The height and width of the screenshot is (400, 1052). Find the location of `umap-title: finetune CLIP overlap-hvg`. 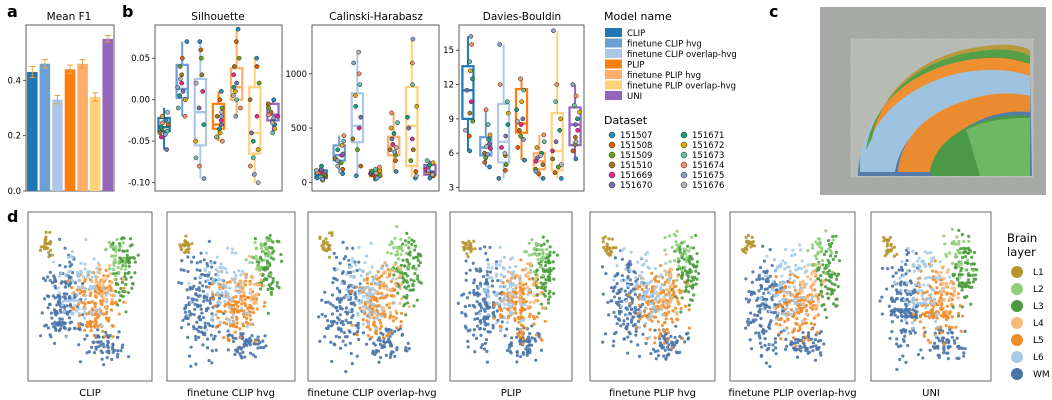

umap-title: finetune CLIP overlap-hvg is located at coordinates (371, 393).